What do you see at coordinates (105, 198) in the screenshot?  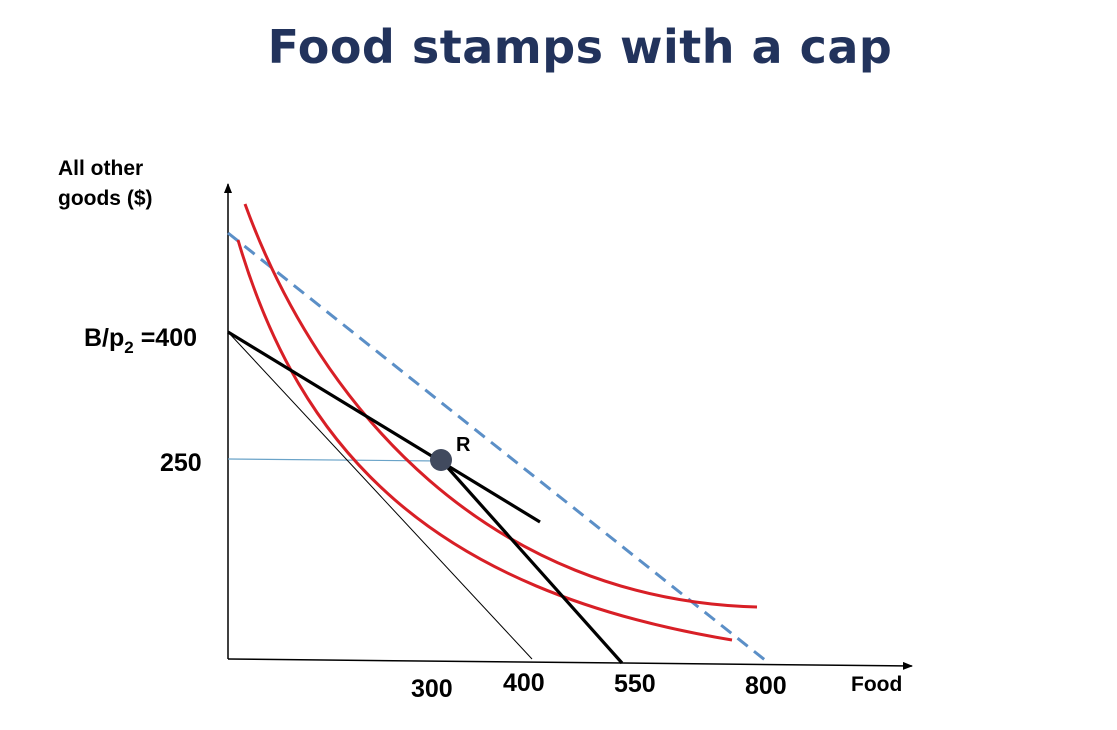 I see `y-axis-label-line2: goods ($)` at bounding box center [105, 198].